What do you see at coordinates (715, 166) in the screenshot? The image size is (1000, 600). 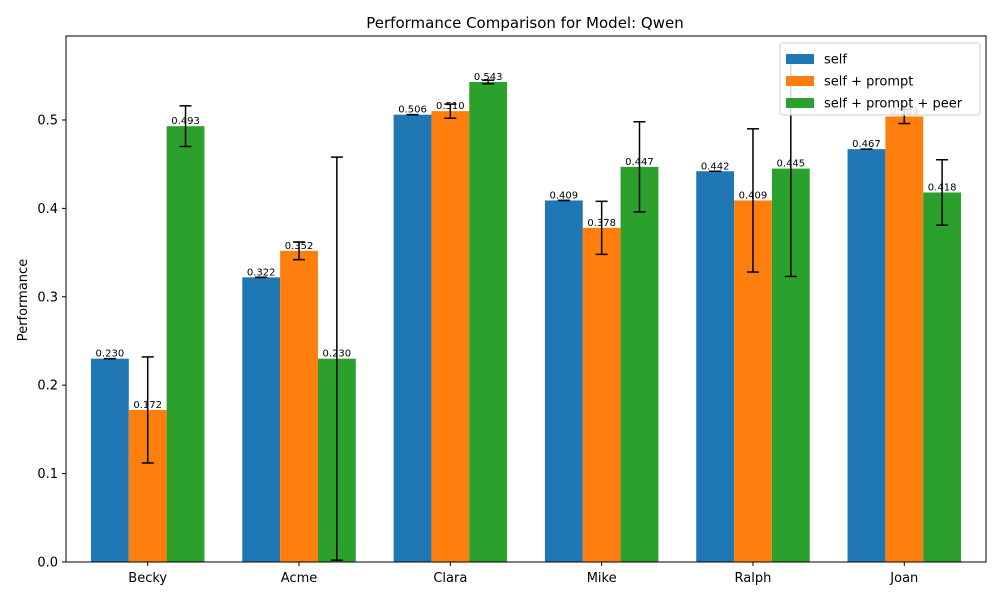 I see `data-label: 0.442` at bounding box center [715, 166].